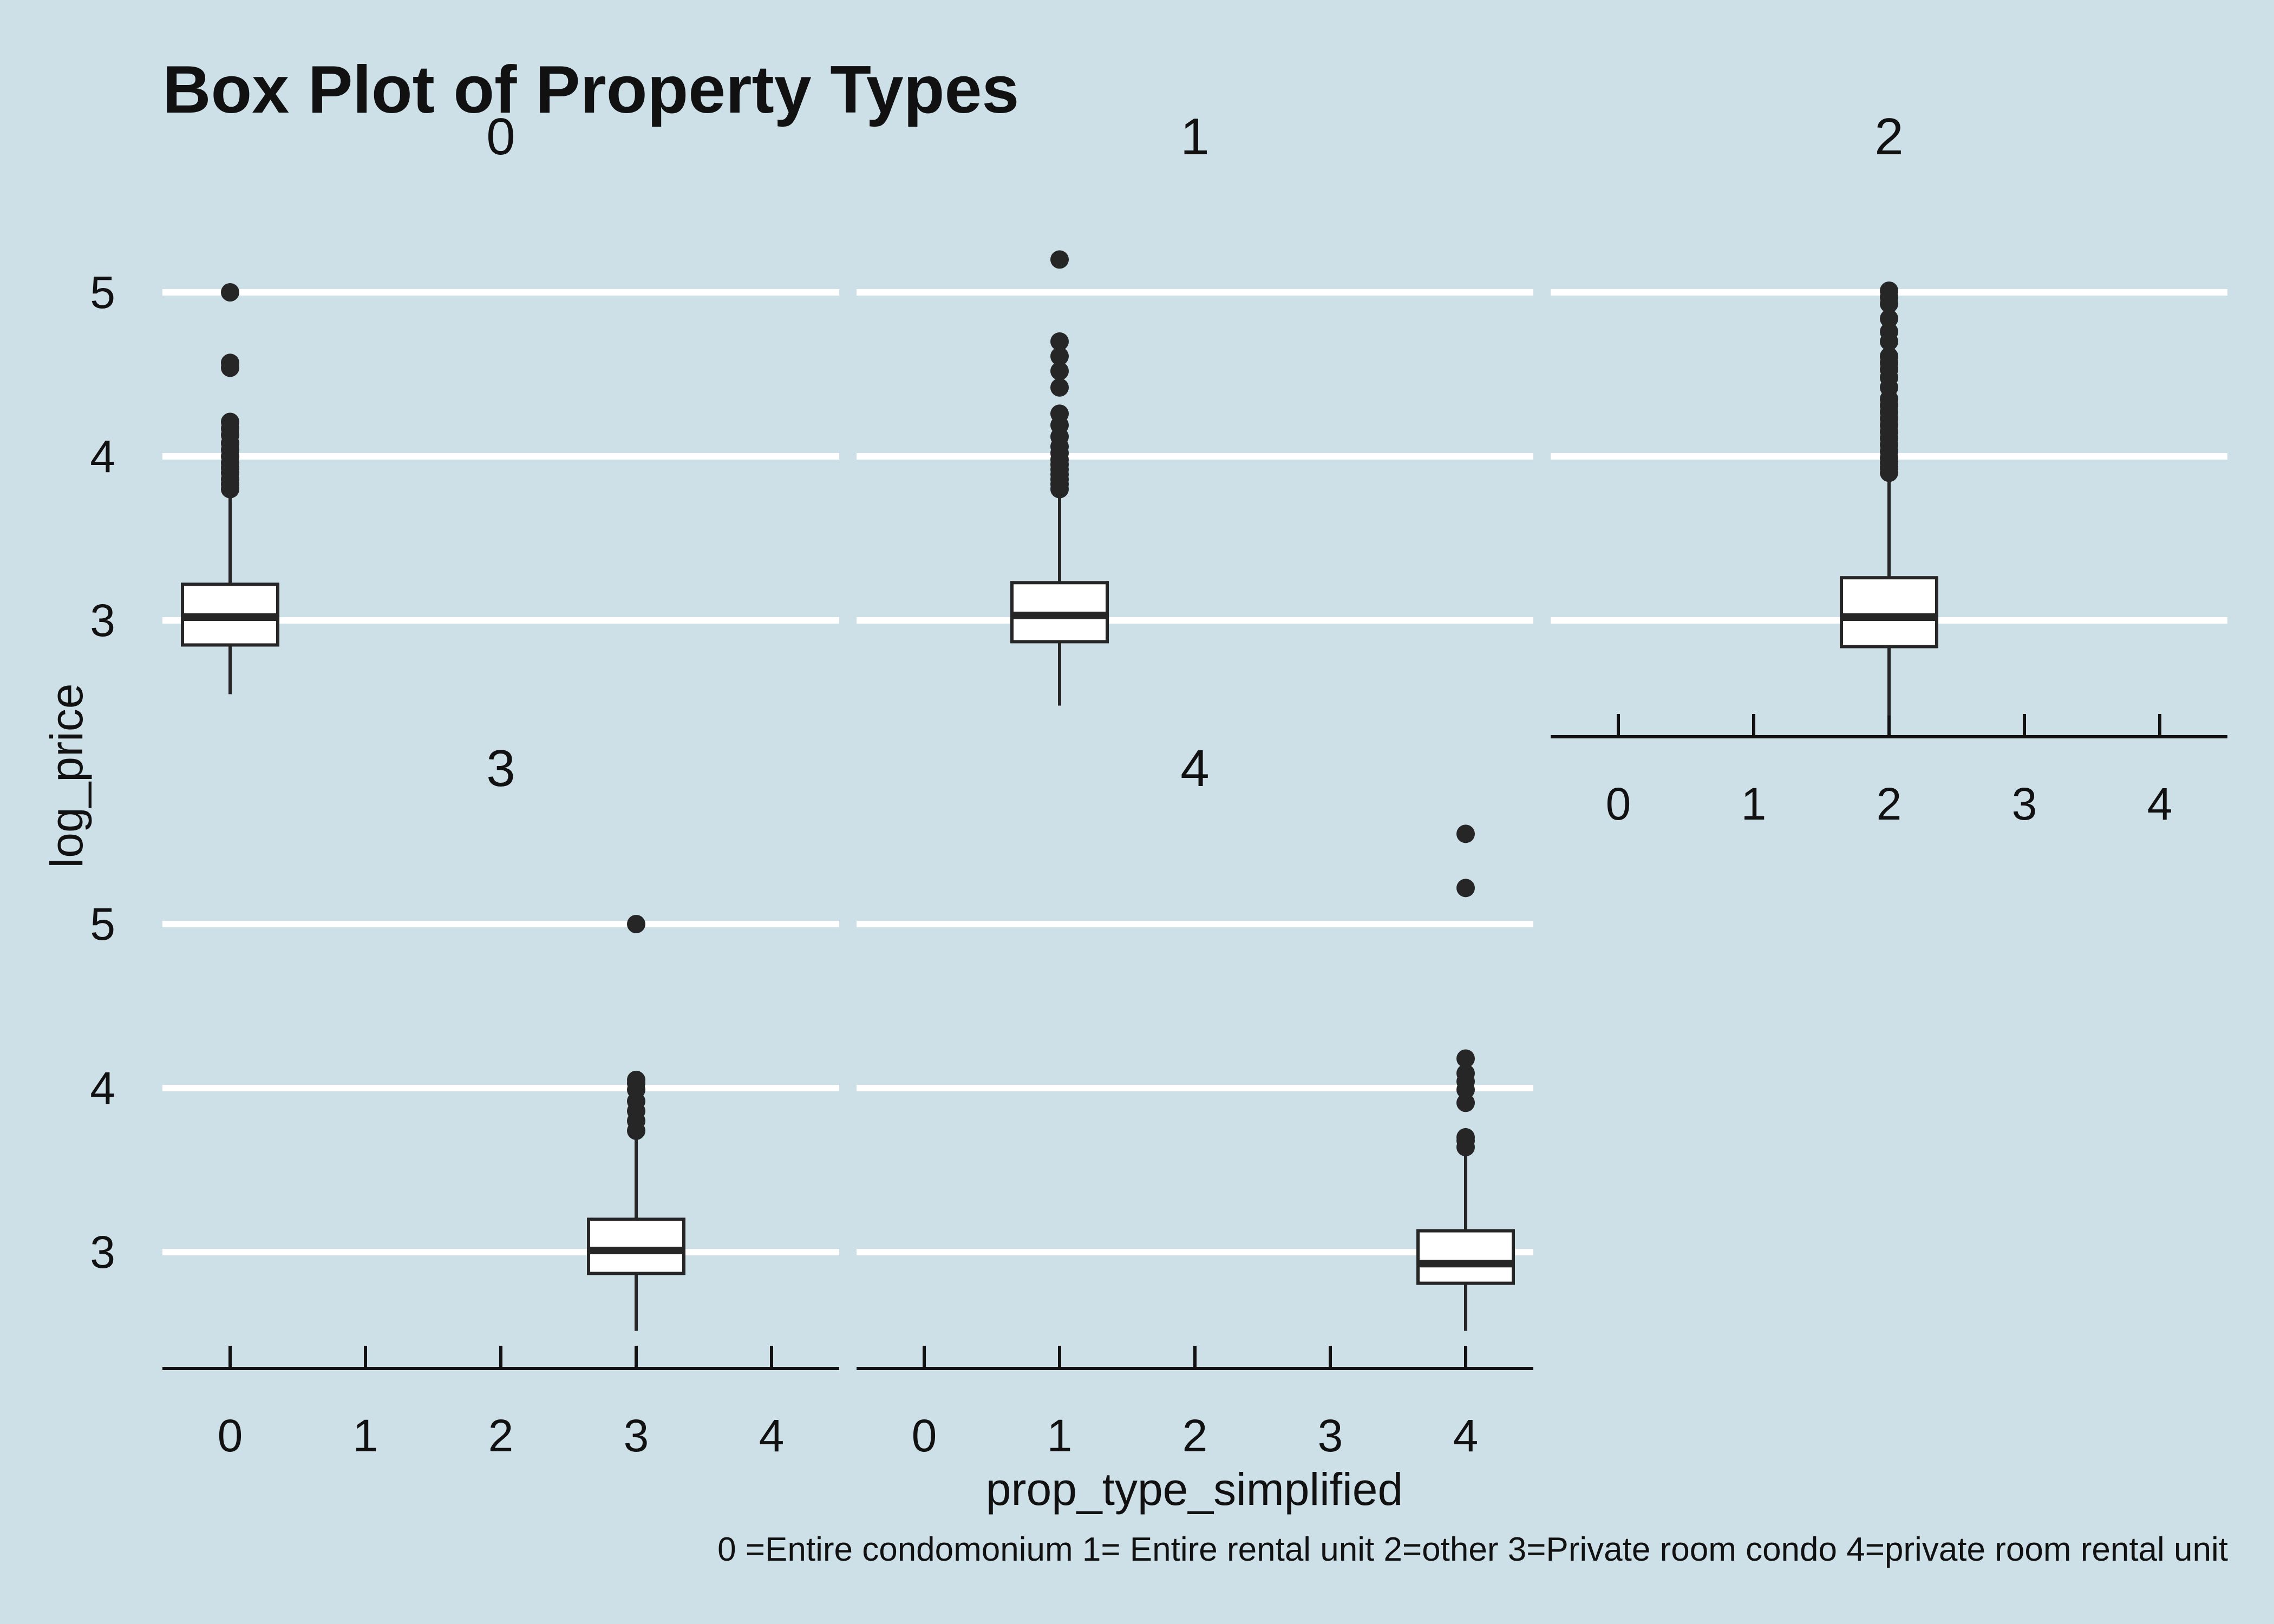  I want to click on facet-label: 4, so click(1194, 768).